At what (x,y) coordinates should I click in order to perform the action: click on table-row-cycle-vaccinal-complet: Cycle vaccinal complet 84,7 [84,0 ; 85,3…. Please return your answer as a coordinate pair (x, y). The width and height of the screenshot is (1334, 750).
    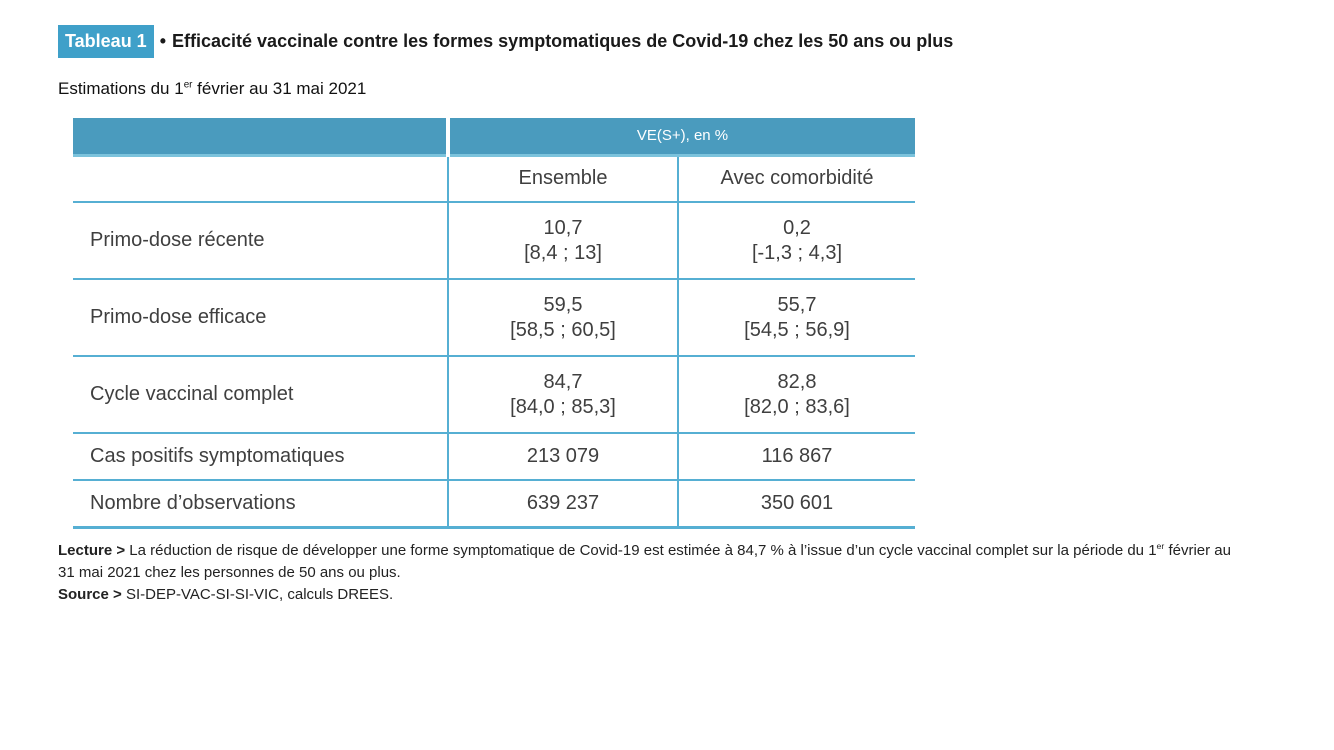
    Looking at the image, I should click on (494, 395).